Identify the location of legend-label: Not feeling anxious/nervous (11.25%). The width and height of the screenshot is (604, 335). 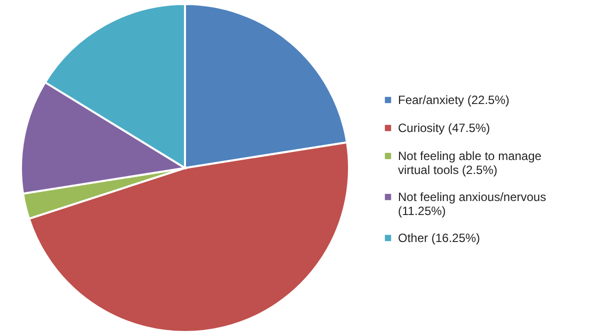
(472, 204).